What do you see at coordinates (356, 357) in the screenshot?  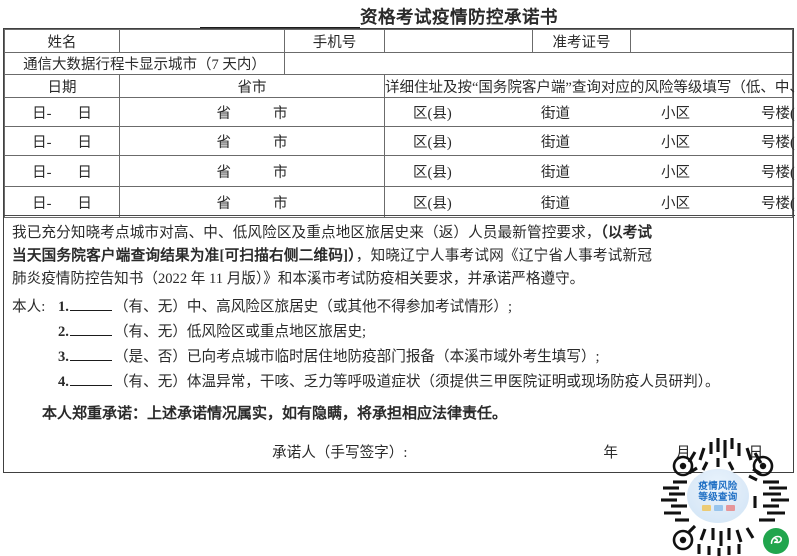 I see `item-text: （是、否）已向考点城市临时居住地防疫部门报备（本溪市域外考生填写）;` at bounding box center [356, 357].